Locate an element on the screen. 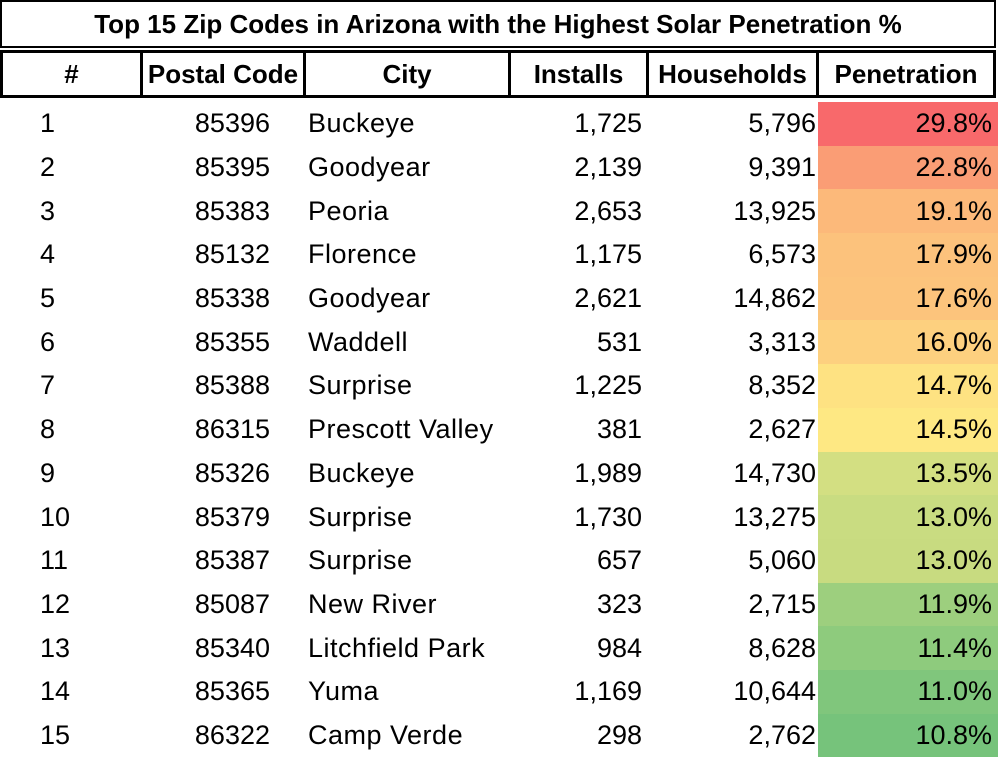 The width and height of the screenshot is (1000, 757). postal-code-cell: 85383 is located at coordinates (232, 210).